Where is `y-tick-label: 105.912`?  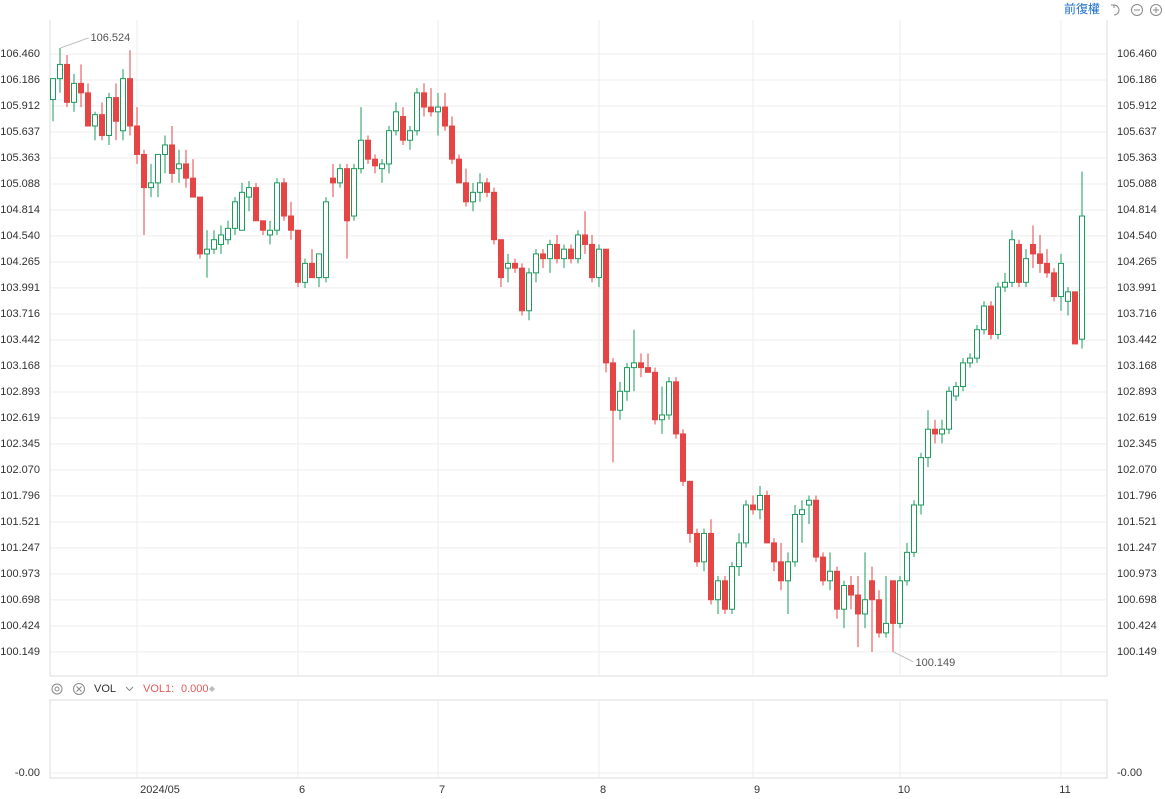
y-tick-label: 105.912 is located at coordinates (20, 106).